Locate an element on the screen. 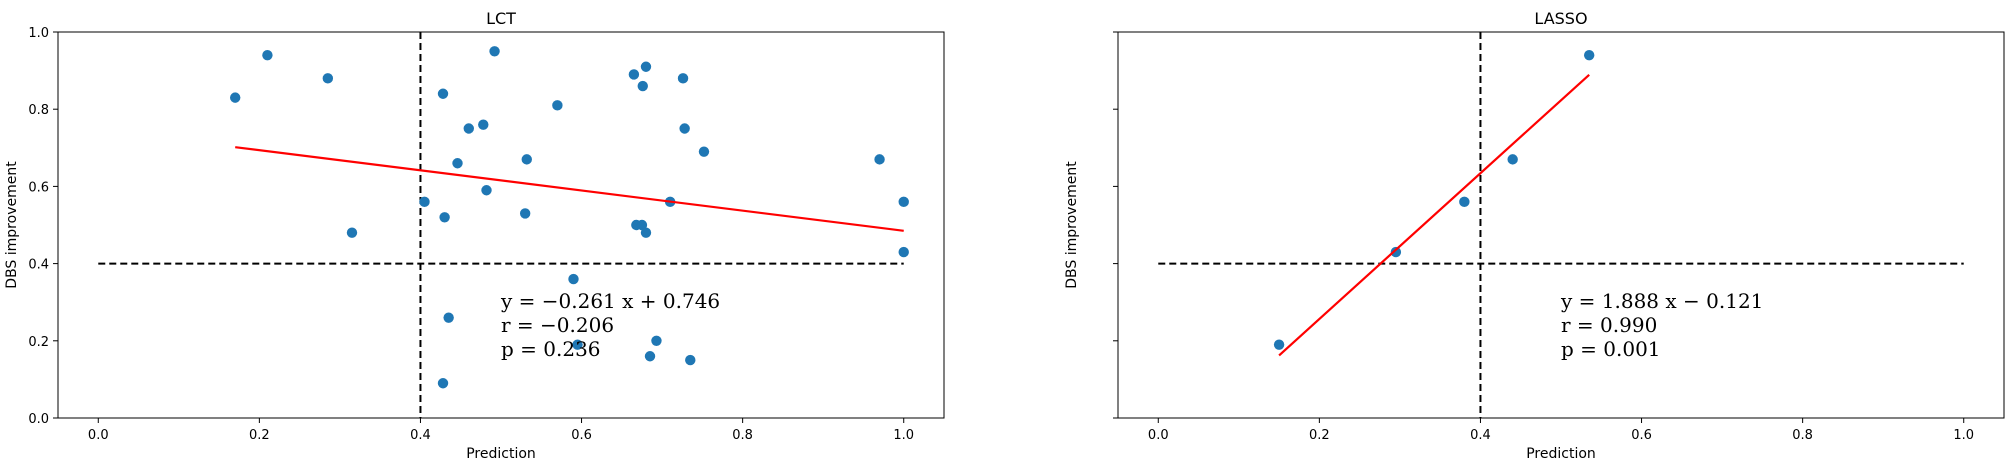 This screenshot has height=470, width=2008. y-tick-label: 0.4 is located at coordinates (38, 265).